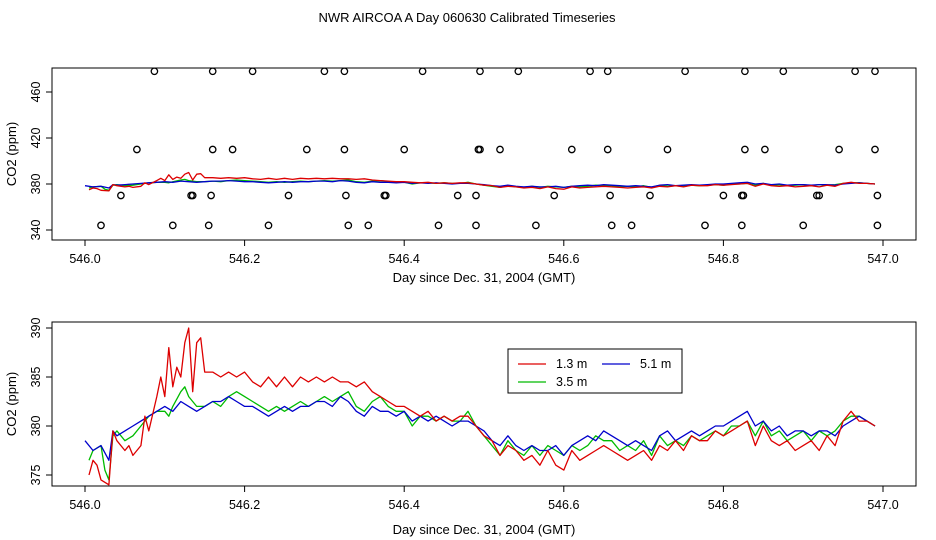 The image size is (936, 540). What do you see at coordinates (36, 230) in the screenshot?
I see `panel-1-ytick-label: 340` at bounding box center [36, 230].